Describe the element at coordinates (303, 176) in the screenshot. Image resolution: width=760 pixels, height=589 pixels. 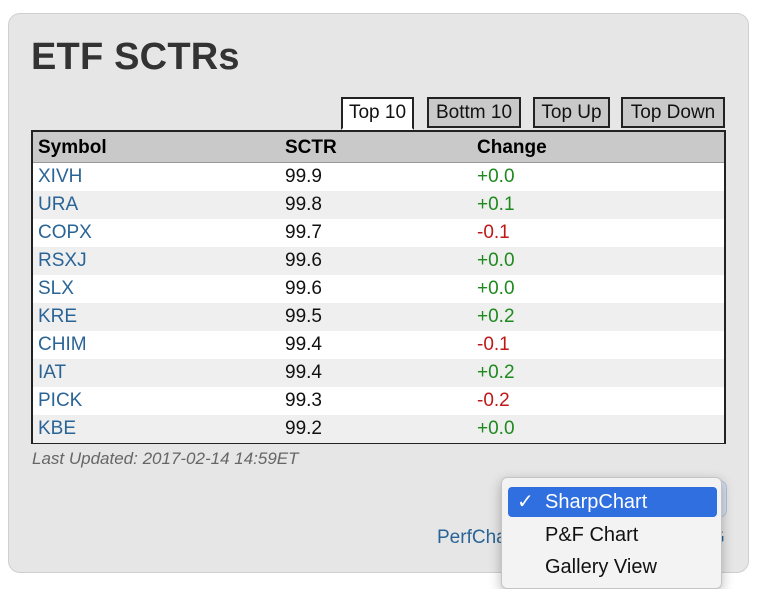
I see `sctr-value: 99.9` at that location.